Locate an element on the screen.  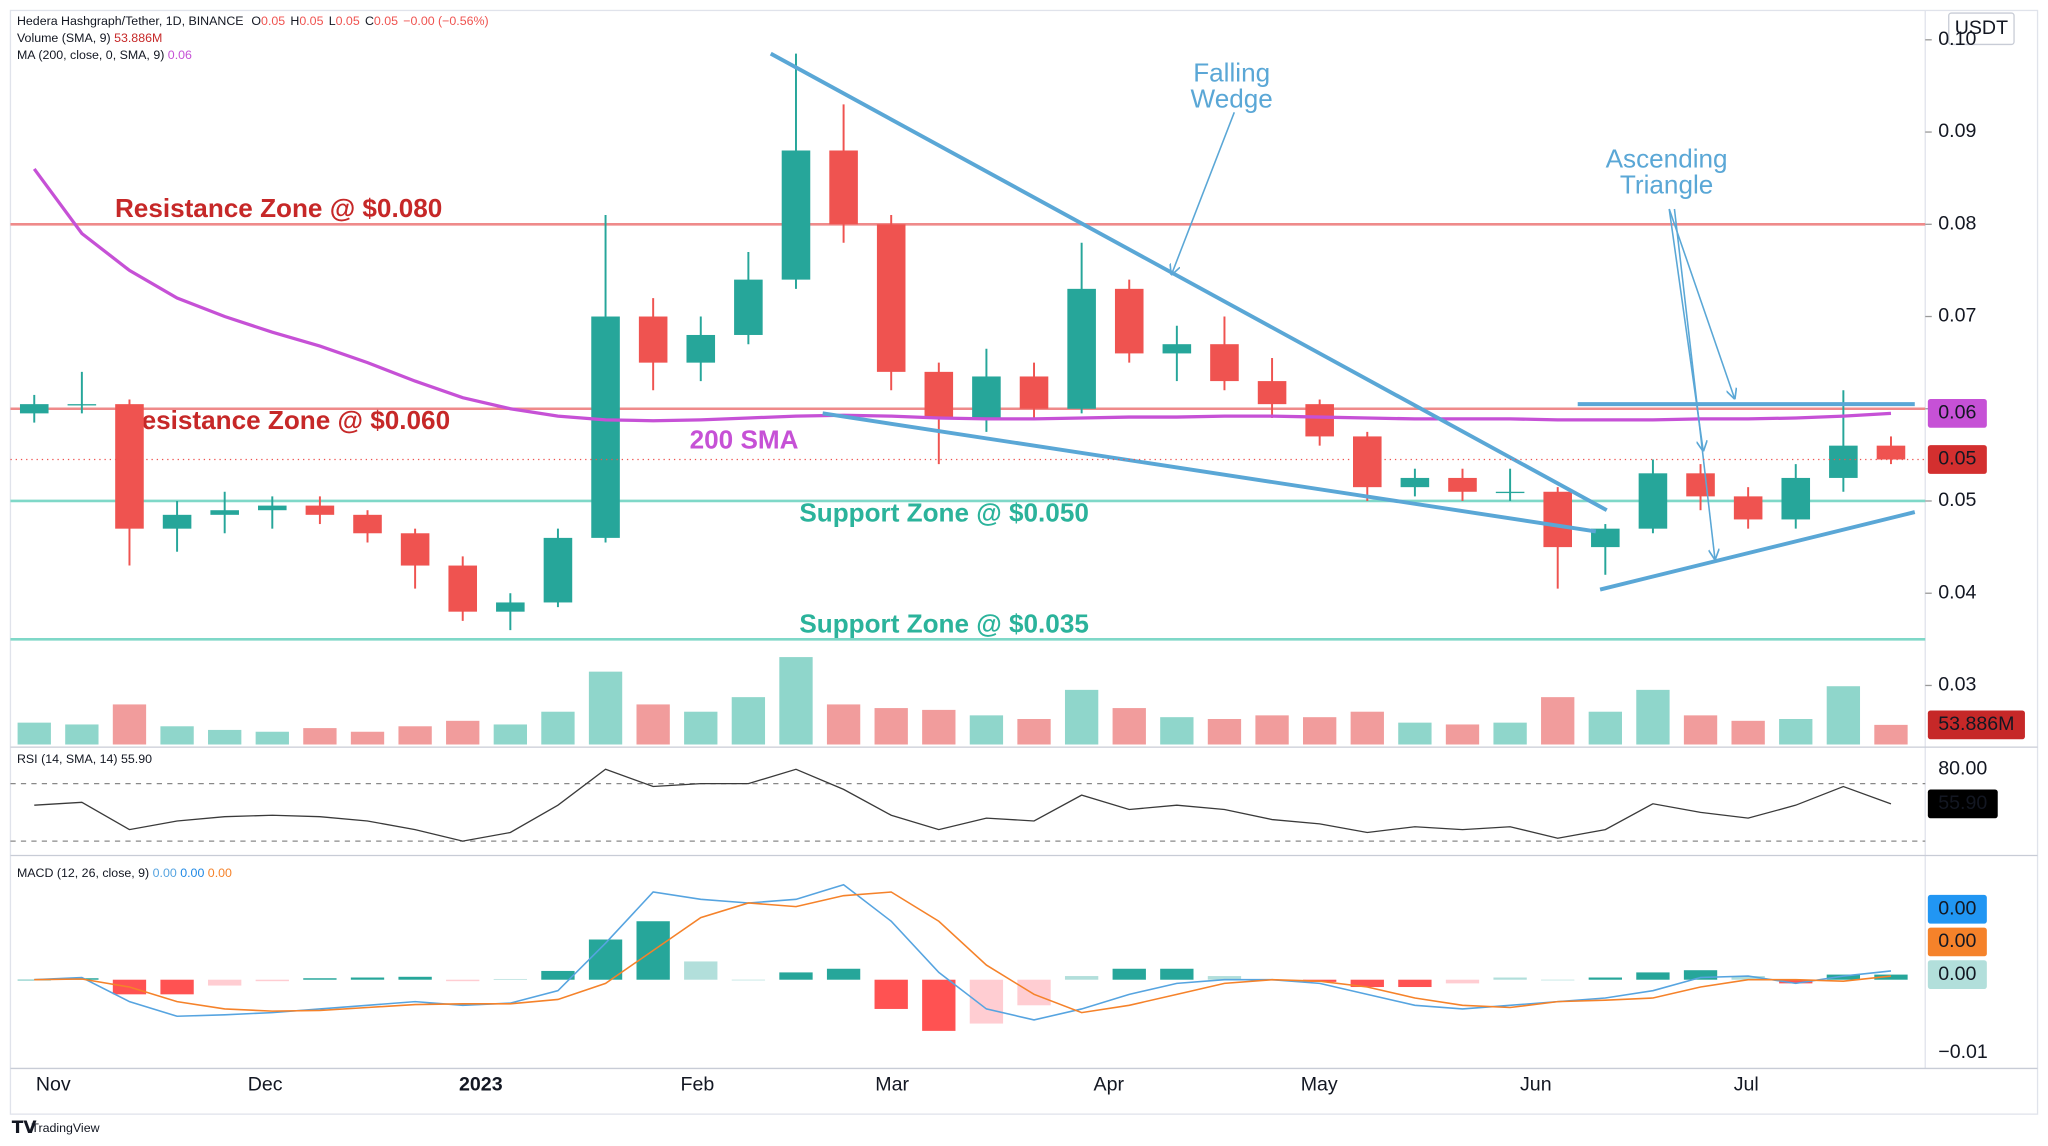
y-tick-label: 0.08 is located at coordinates (1957, 223).